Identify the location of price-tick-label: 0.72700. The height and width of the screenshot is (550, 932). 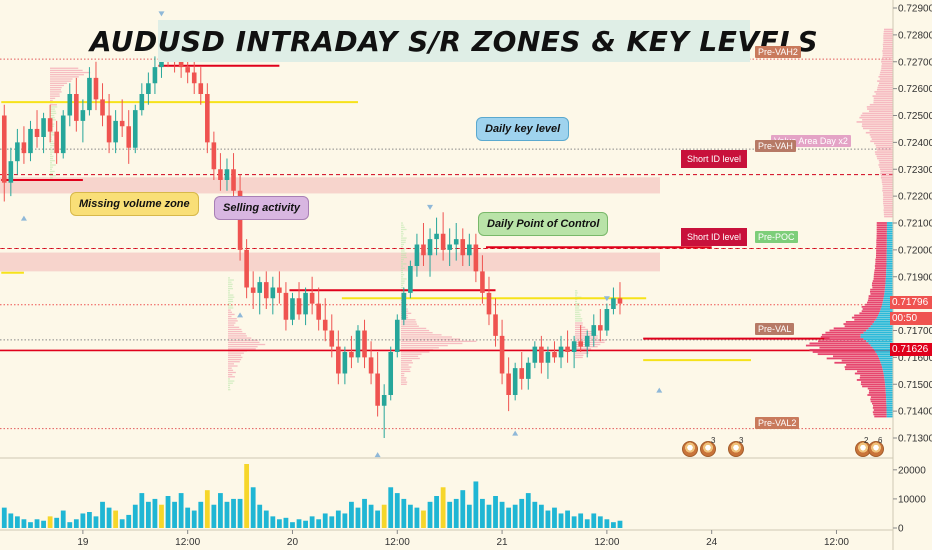
(915, 62).